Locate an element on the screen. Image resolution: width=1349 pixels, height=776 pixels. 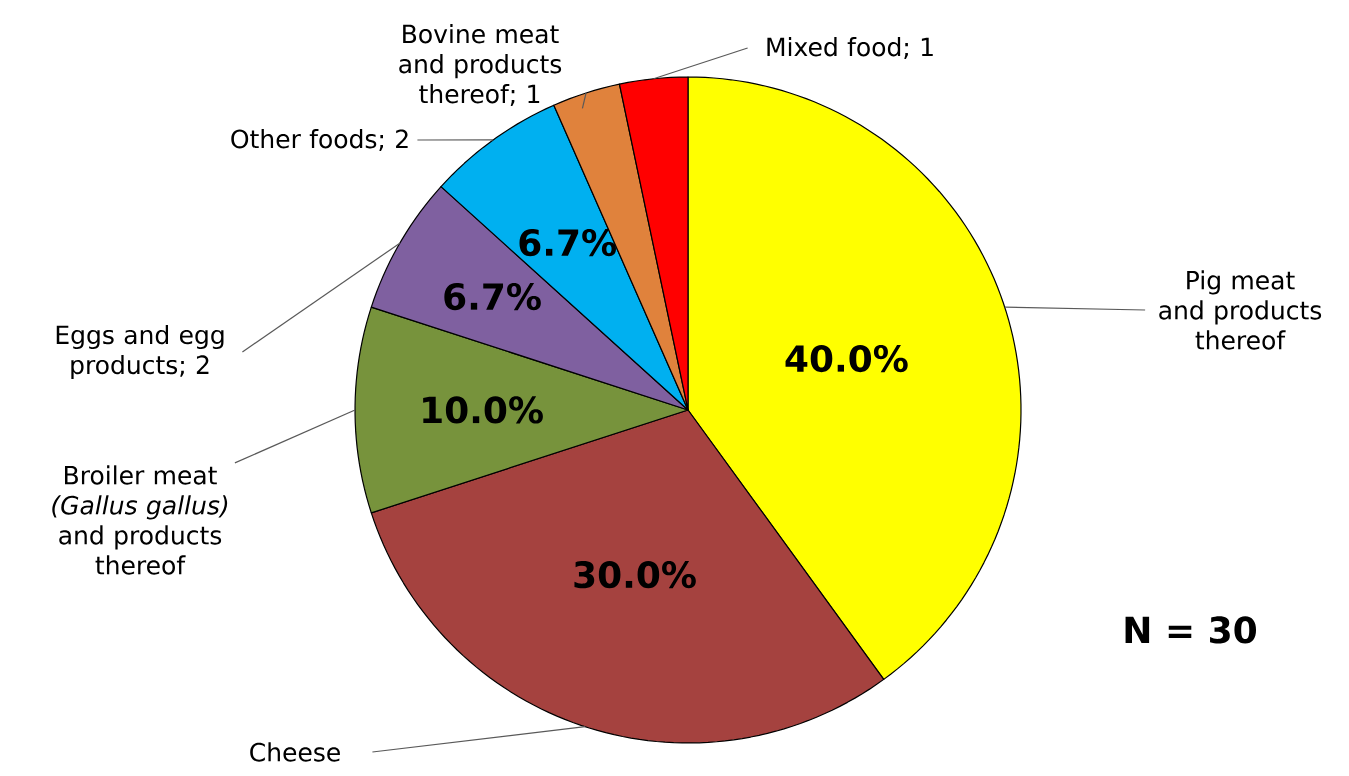
data-label: 10.0% is located at coordinates (483, 410).